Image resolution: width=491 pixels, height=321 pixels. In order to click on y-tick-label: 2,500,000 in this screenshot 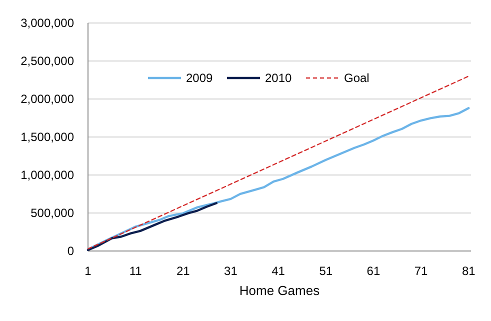, I will do `click(47, 61)`.